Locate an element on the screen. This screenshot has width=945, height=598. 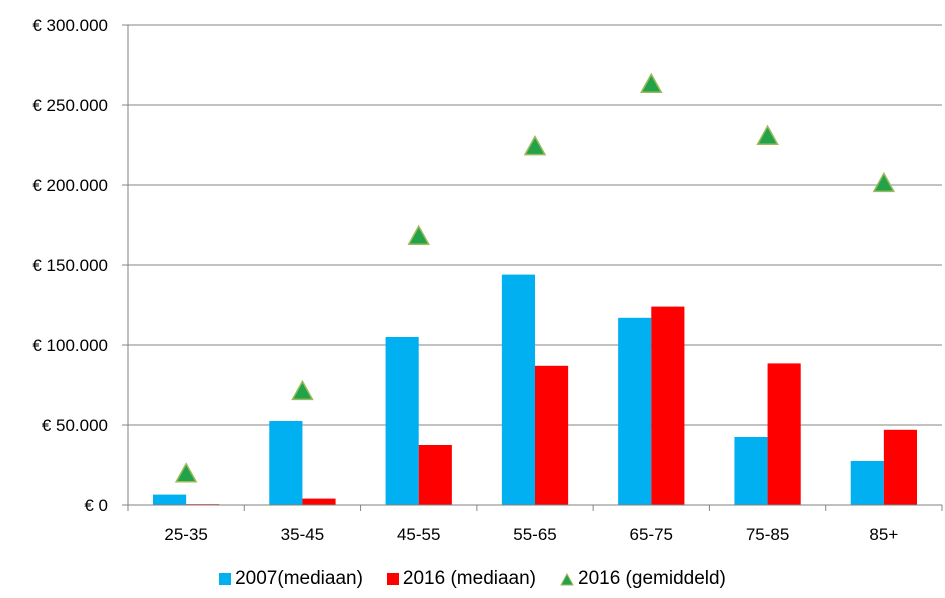
legend-item-2016-mediaan: 2016 (mediaan) is located at coordinates (461, 579).